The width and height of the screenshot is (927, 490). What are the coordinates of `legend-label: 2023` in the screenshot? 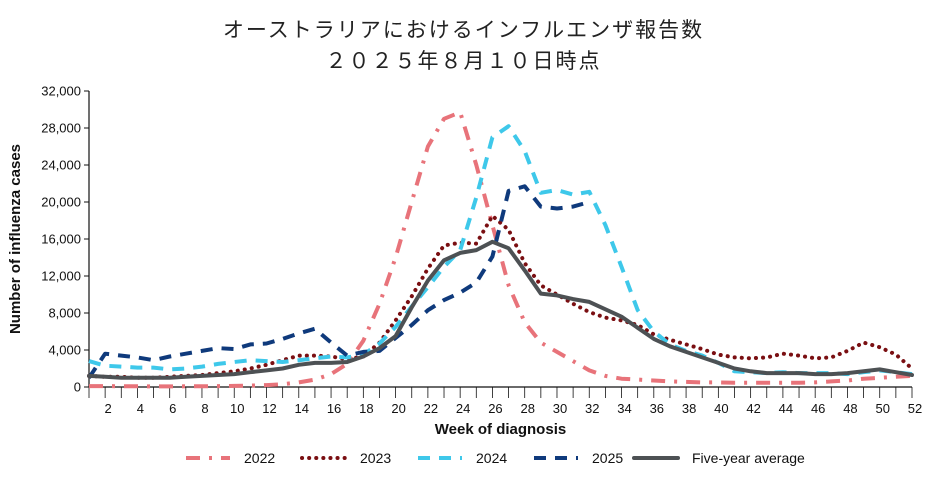 It's located at (375, 458).